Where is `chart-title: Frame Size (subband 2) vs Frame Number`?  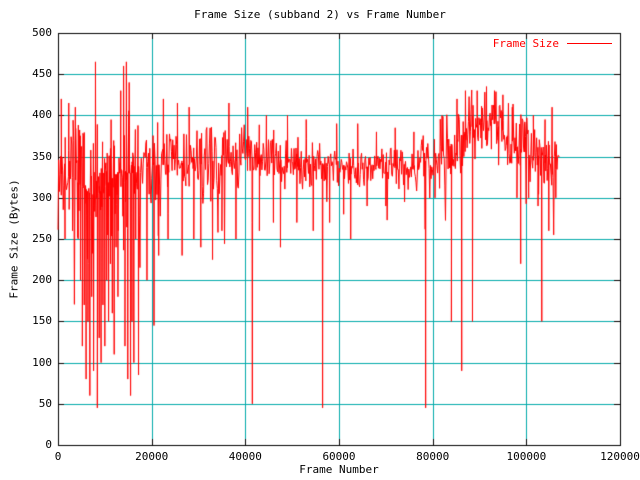
chart-title: Frame Size (subband 2) vs Frame Number is located at coordinates (320, 14).